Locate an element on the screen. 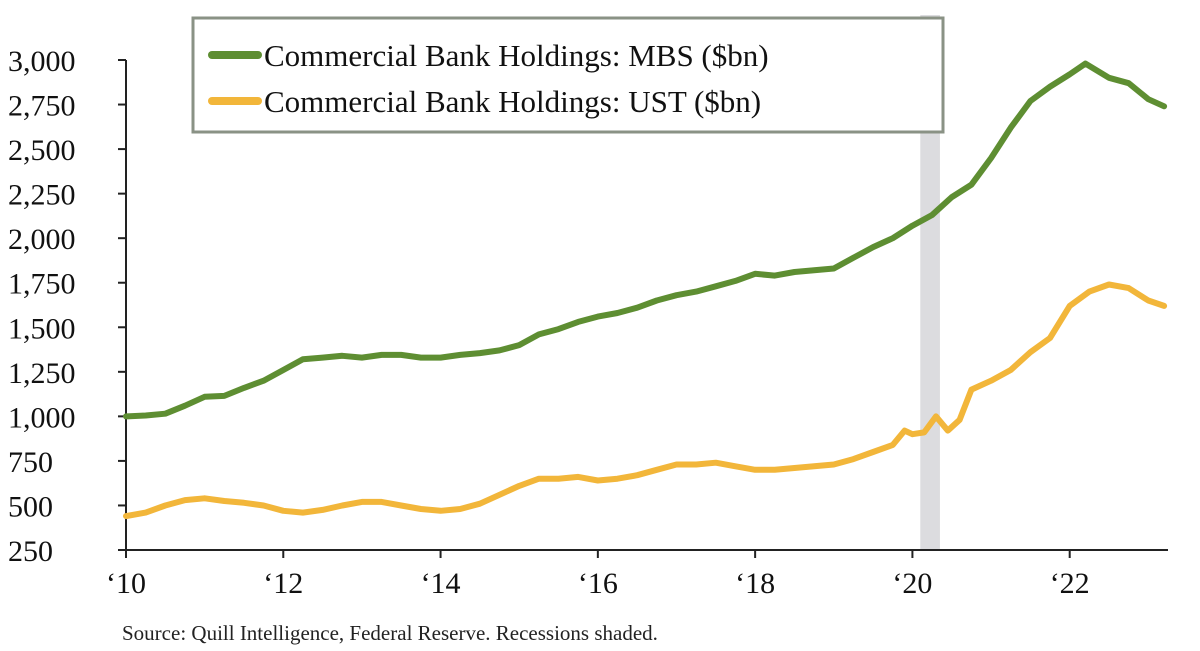 The image size is (1200, 651). legend-label-ust: Commercial Bank Holdings: UST ($bn) is located at coordinates (512, 101).